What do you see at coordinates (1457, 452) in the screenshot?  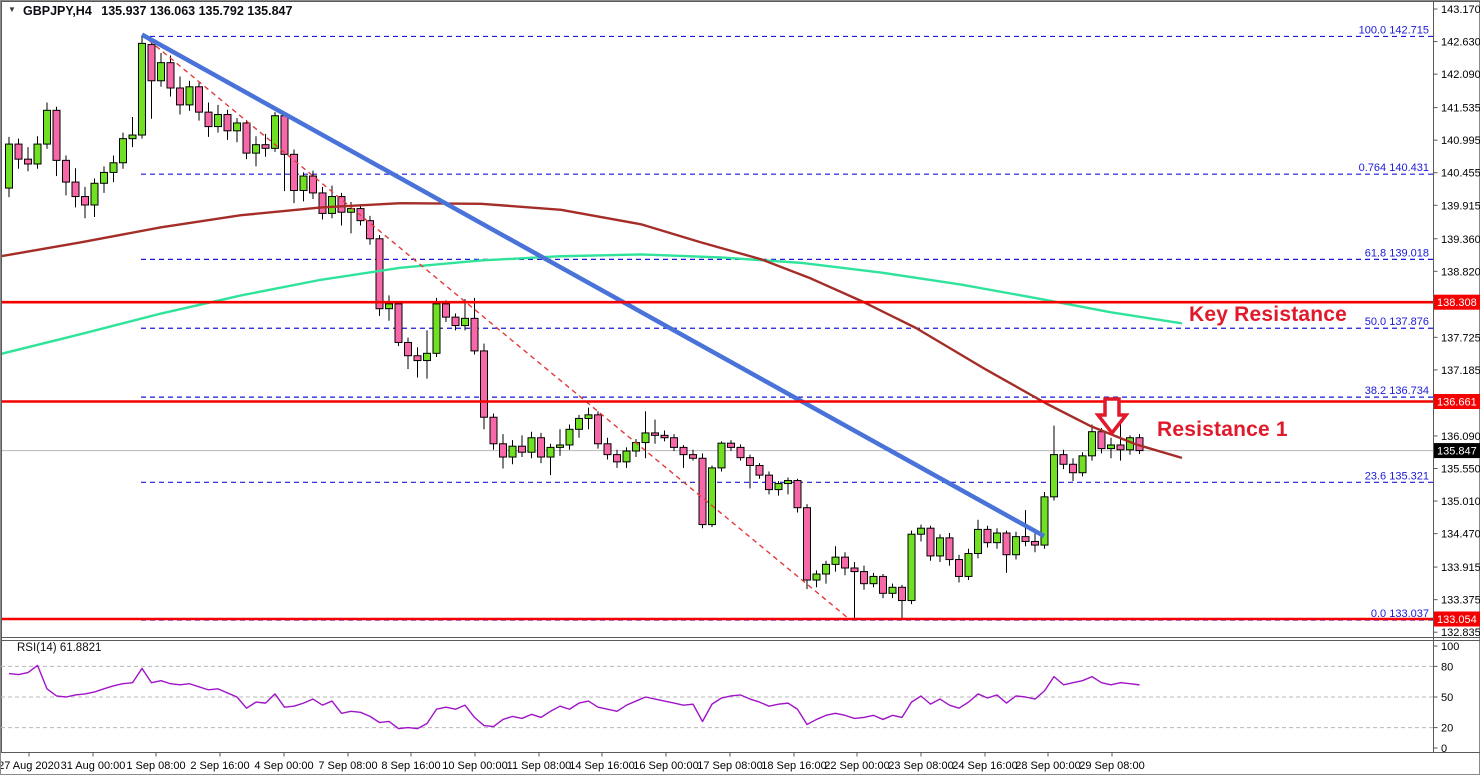 I see `price-badge-label: 135.847` at bounding box center [1457, 452].